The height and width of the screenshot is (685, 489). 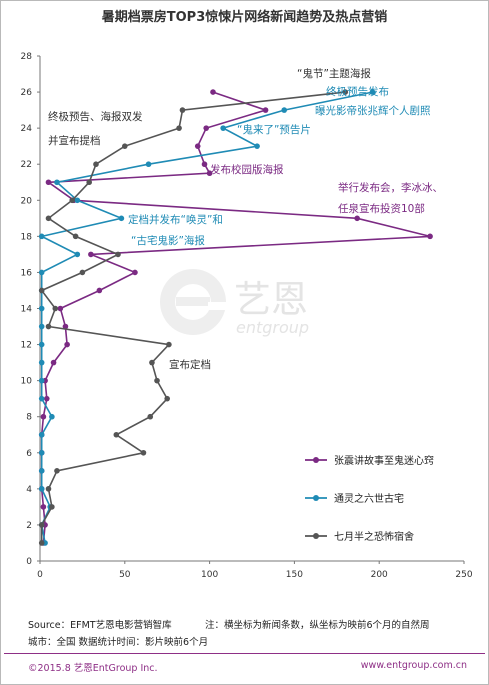 I want to click on x-tick-label: 150, so click(x=294, y=575).